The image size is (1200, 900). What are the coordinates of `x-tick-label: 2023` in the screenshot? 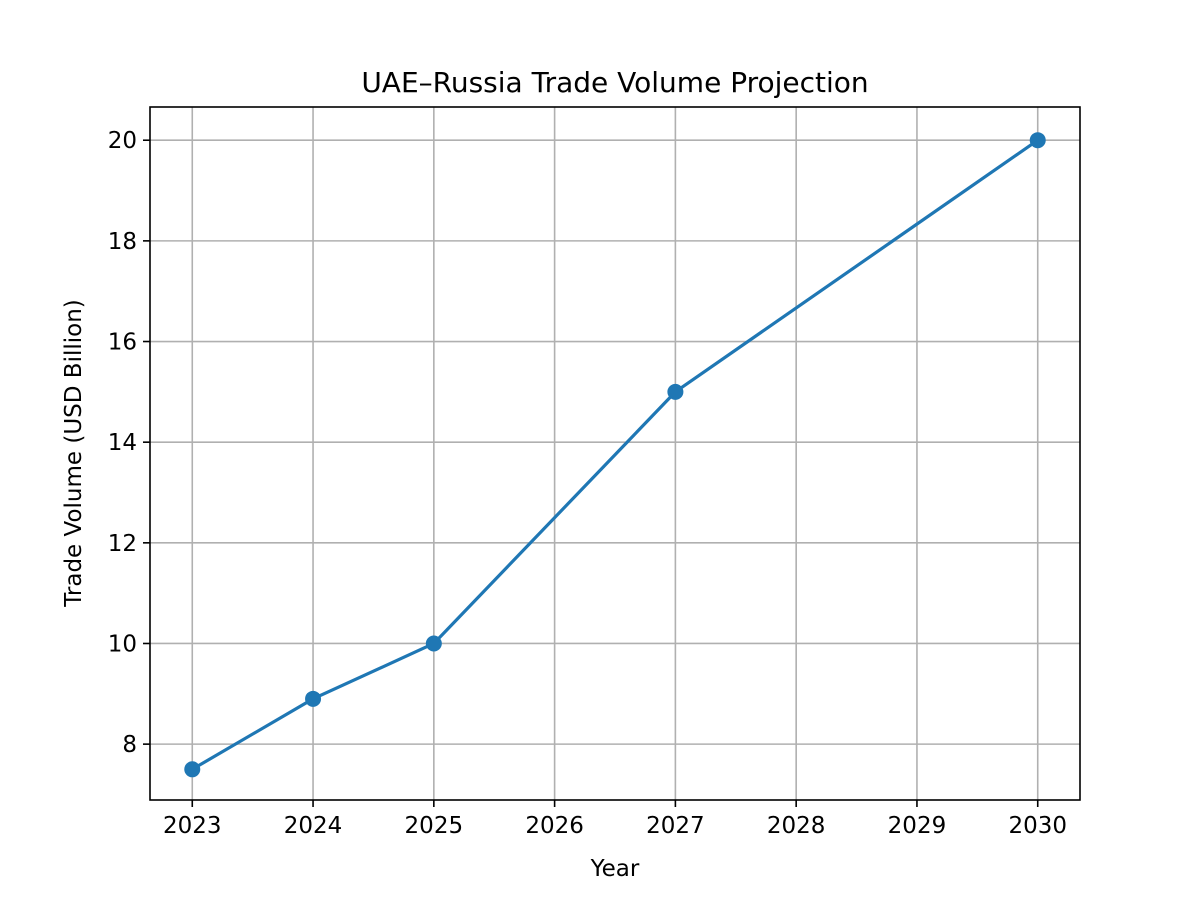 It's located at (192, 826).